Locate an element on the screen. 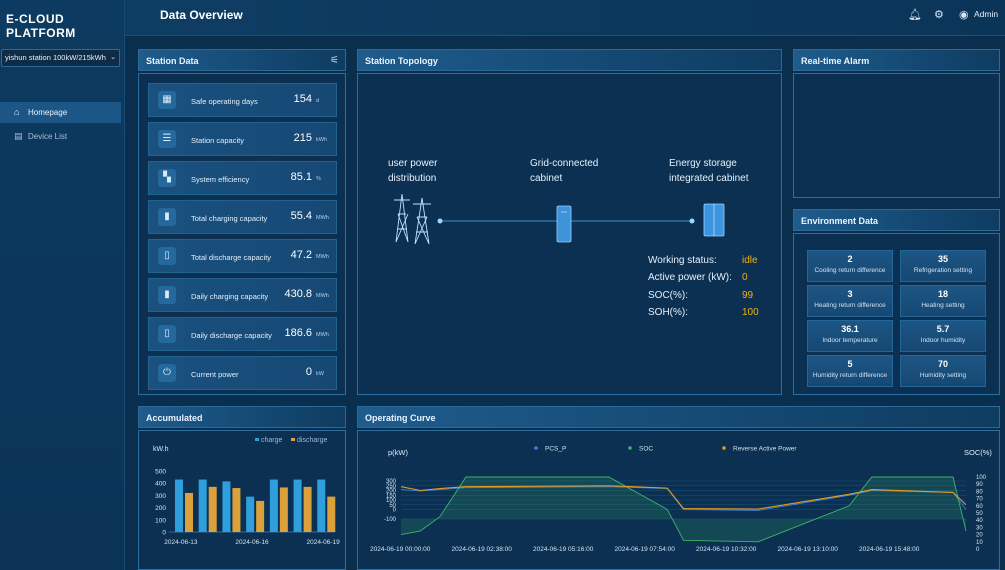 This screenshot has height=570, width=1005. station-data-value: 85.1 is located at coordinates (301, 177).